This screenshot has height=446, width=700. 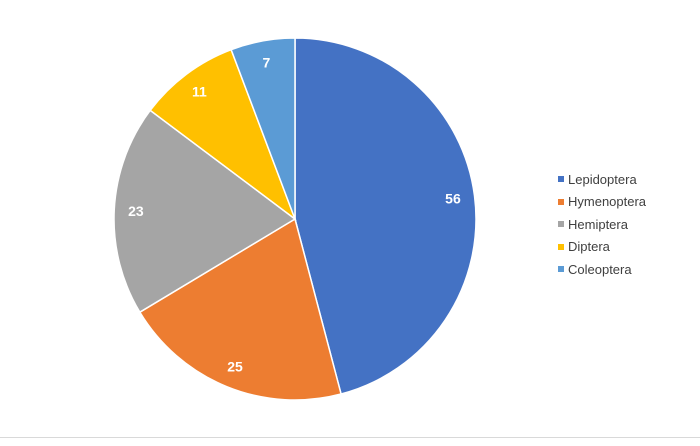 What do you see at coordinates (607, 202) in the screenshot?
I see `legend-label: Hymenoptera` at bounding box center [607, 202].